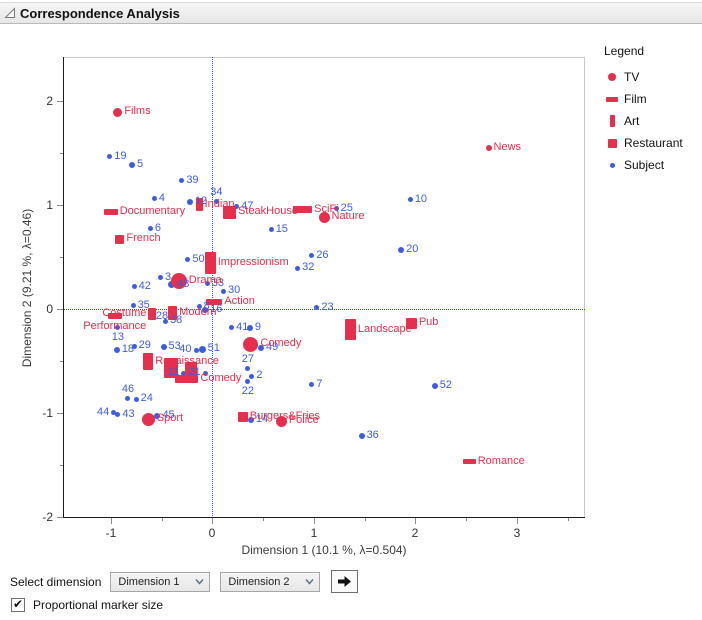  Describe the element at coordinates (124, 313) in the screenshot. I see `point-label-costume: Costume` at that location.